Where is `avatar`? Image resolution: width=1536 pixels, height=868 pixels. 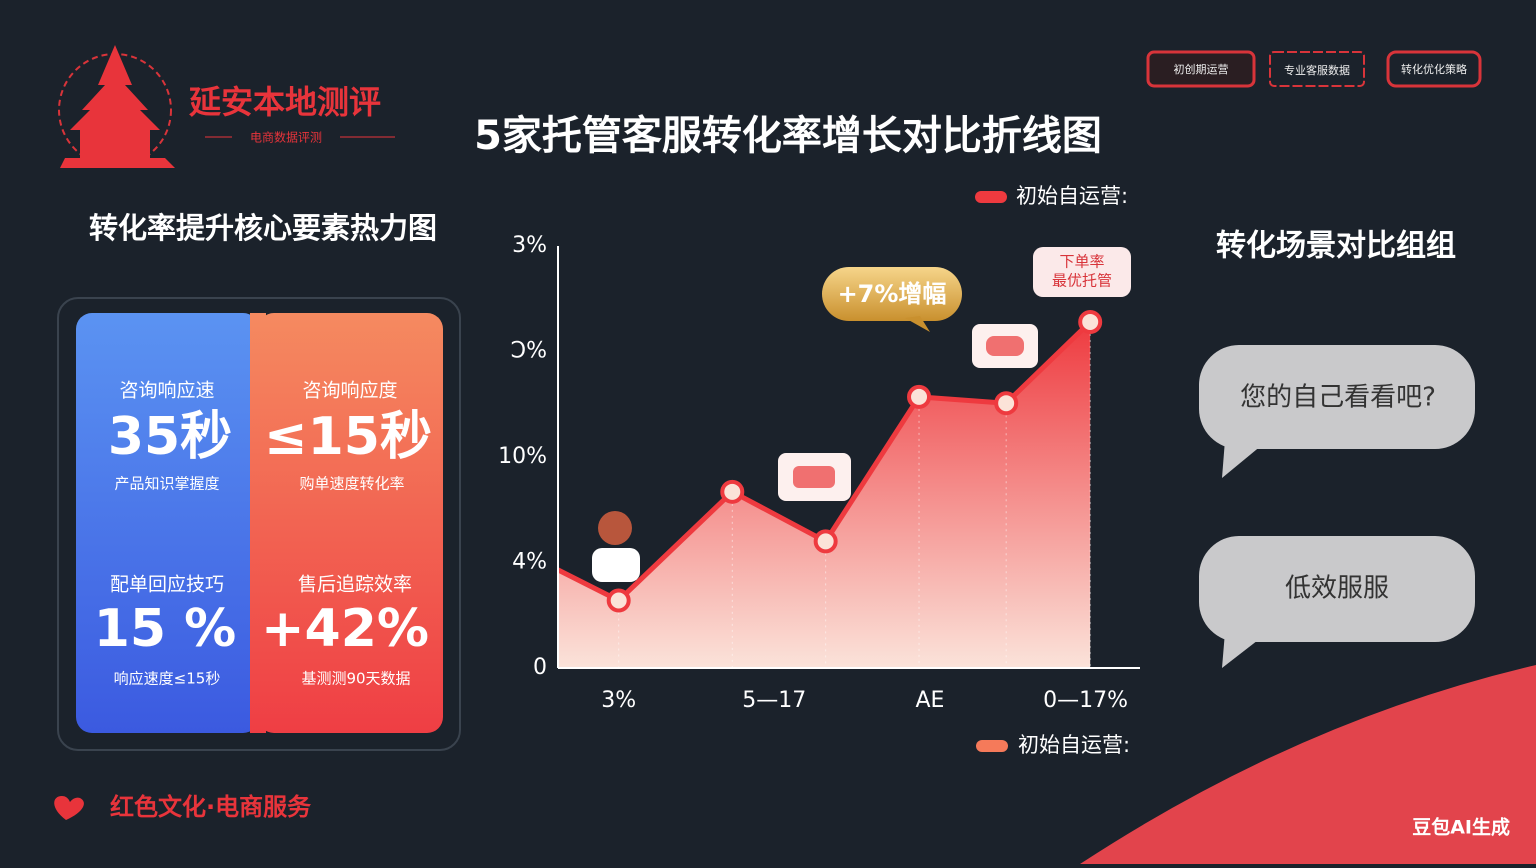 avatar is located at coordinates (615, 528).